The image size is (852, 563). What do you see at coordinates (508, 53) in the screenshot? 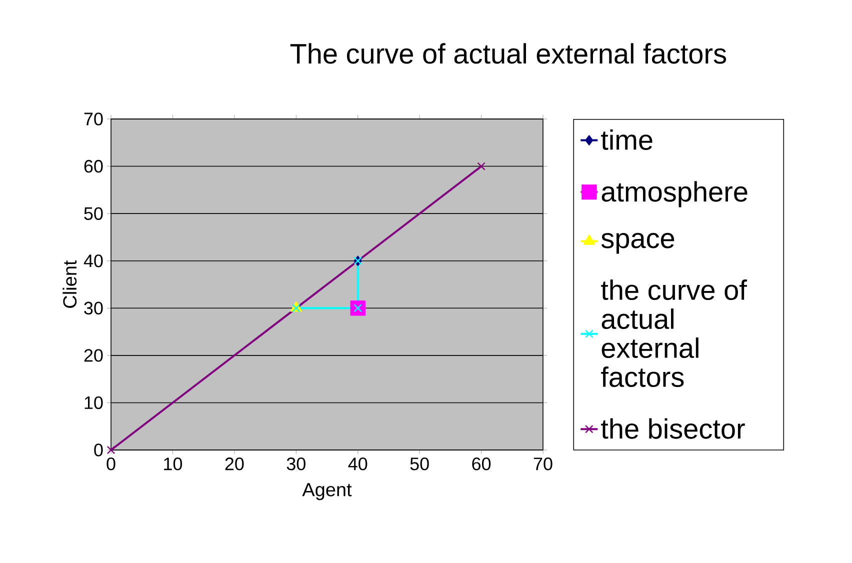
I see `chart-title: The curve of actual external factors` at bounding box center [508, 53].